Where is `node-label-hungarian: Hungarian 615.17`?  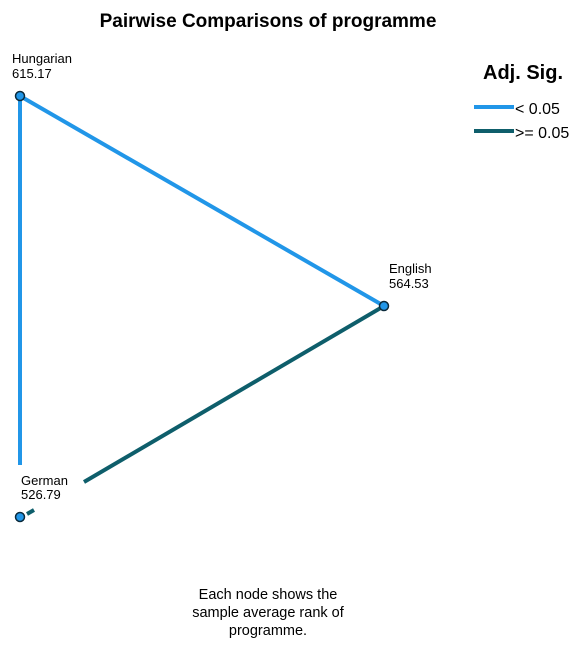
node-label-hungarian: Hungarian 615.17 is located at coordinates (42, 66).